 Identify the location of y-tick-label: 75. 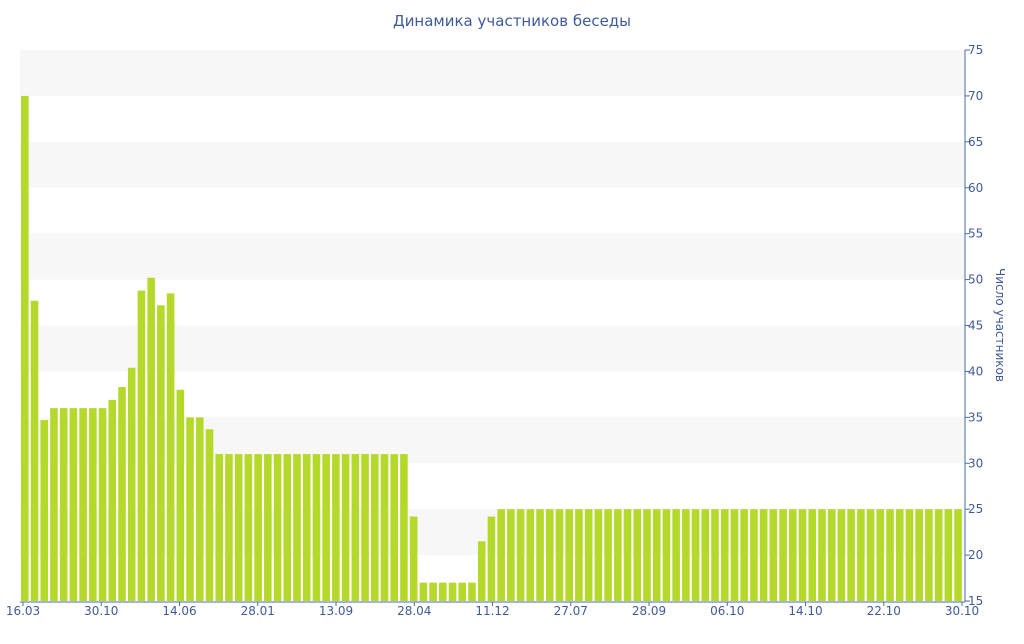
(975, 50).